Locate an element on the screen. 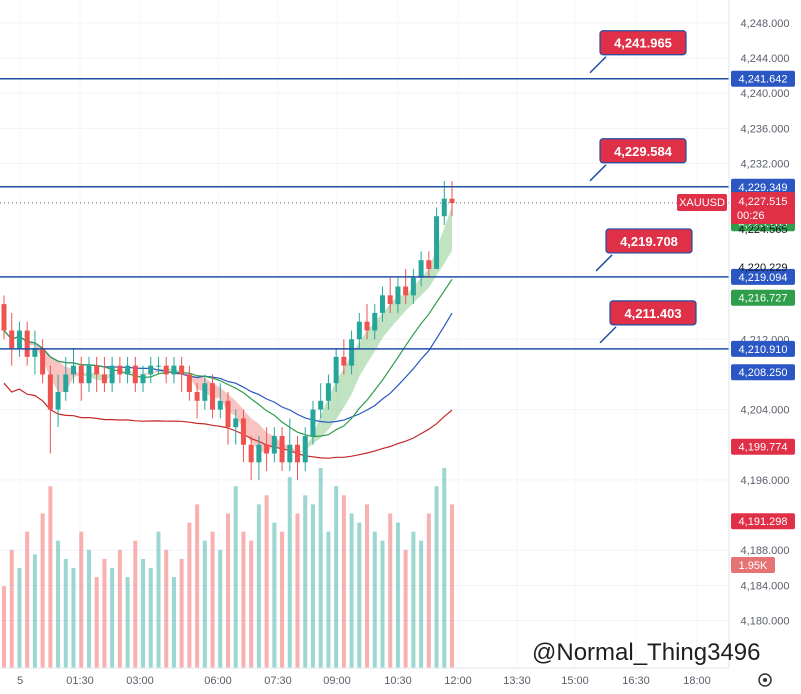 This screenshot has height=694, width=801. settings-icon is located at coordinates (765, 680).